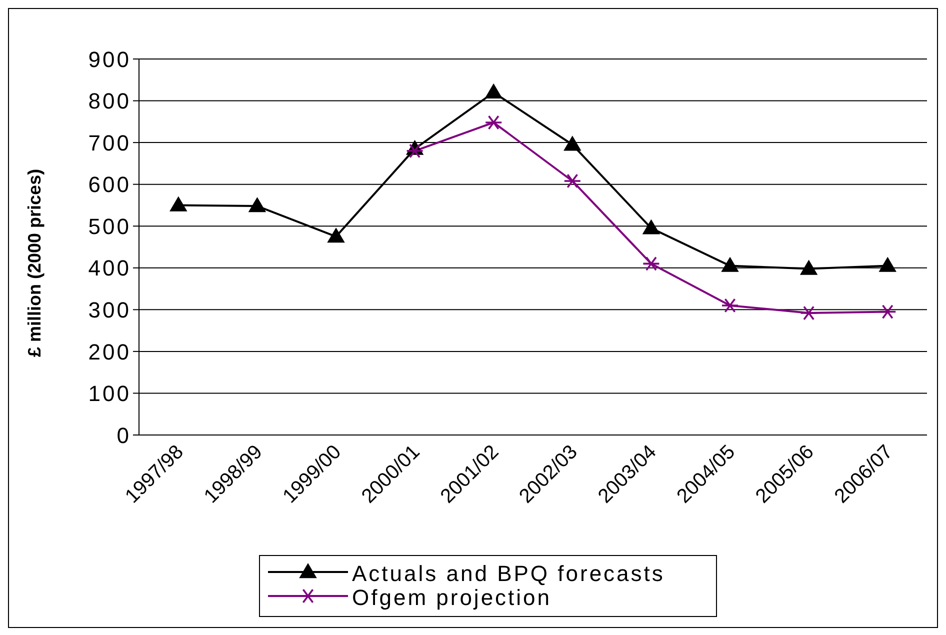 This screenshot has height=635, width=946. I want to click on y-tick-label: 600, so click(109, 185).